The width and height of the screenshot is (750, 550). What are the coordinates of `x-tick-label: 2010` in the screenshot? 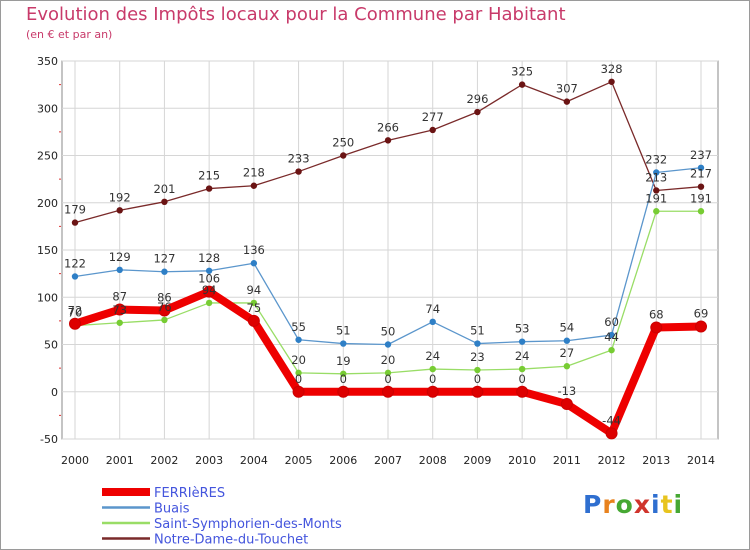 It's located at (522, 460).